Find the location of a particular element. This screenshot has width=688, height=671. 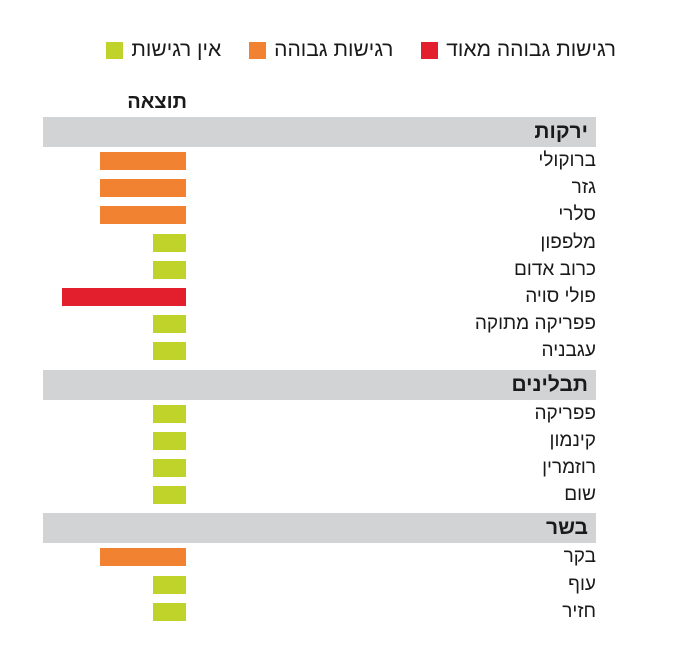

legend-label-high: רגישות גבוהה is located at coordinates (334, 49).